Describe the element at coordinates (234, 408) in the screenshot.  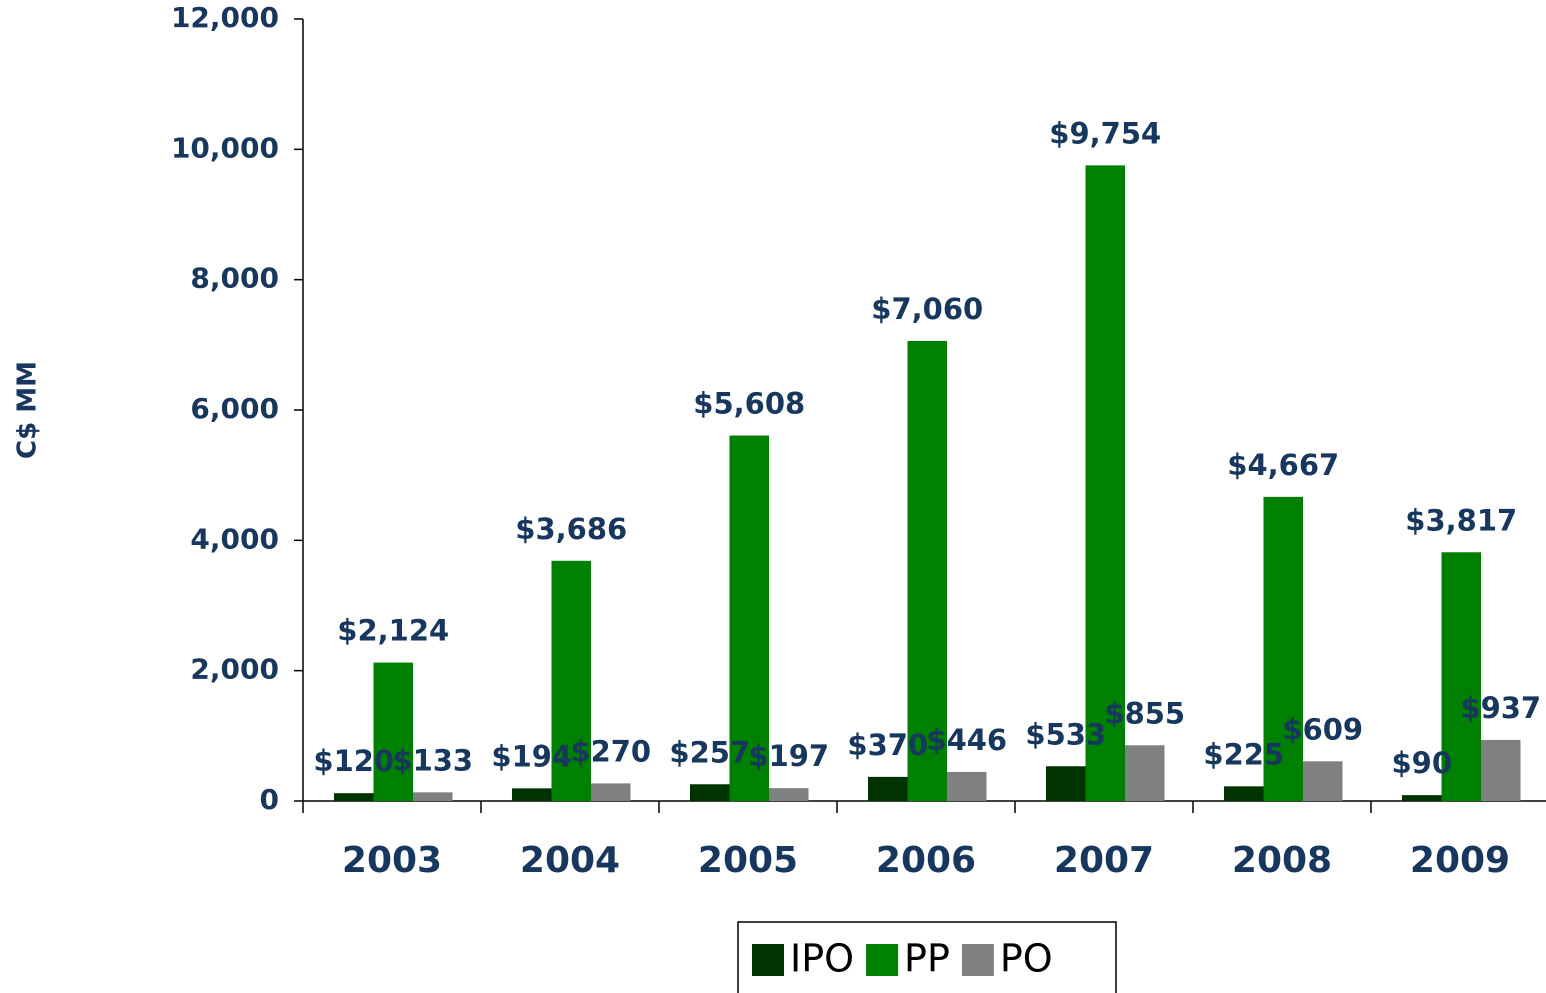
I see `y-tick-label: 6,000` at that location.